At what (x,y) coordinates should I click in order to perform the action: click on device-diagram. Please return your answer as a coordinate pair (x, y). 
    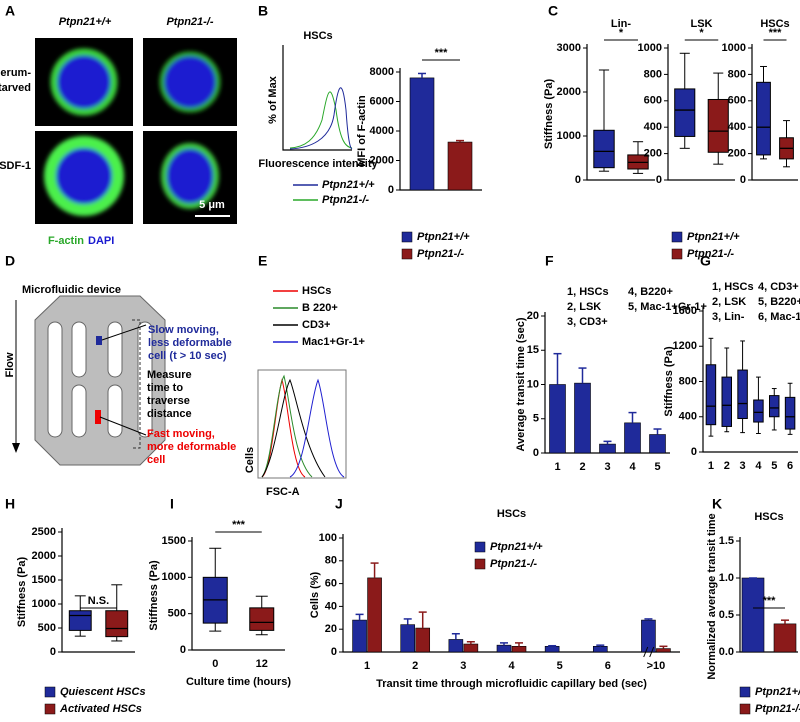
    Looking at the image, I should click on (89, 380).